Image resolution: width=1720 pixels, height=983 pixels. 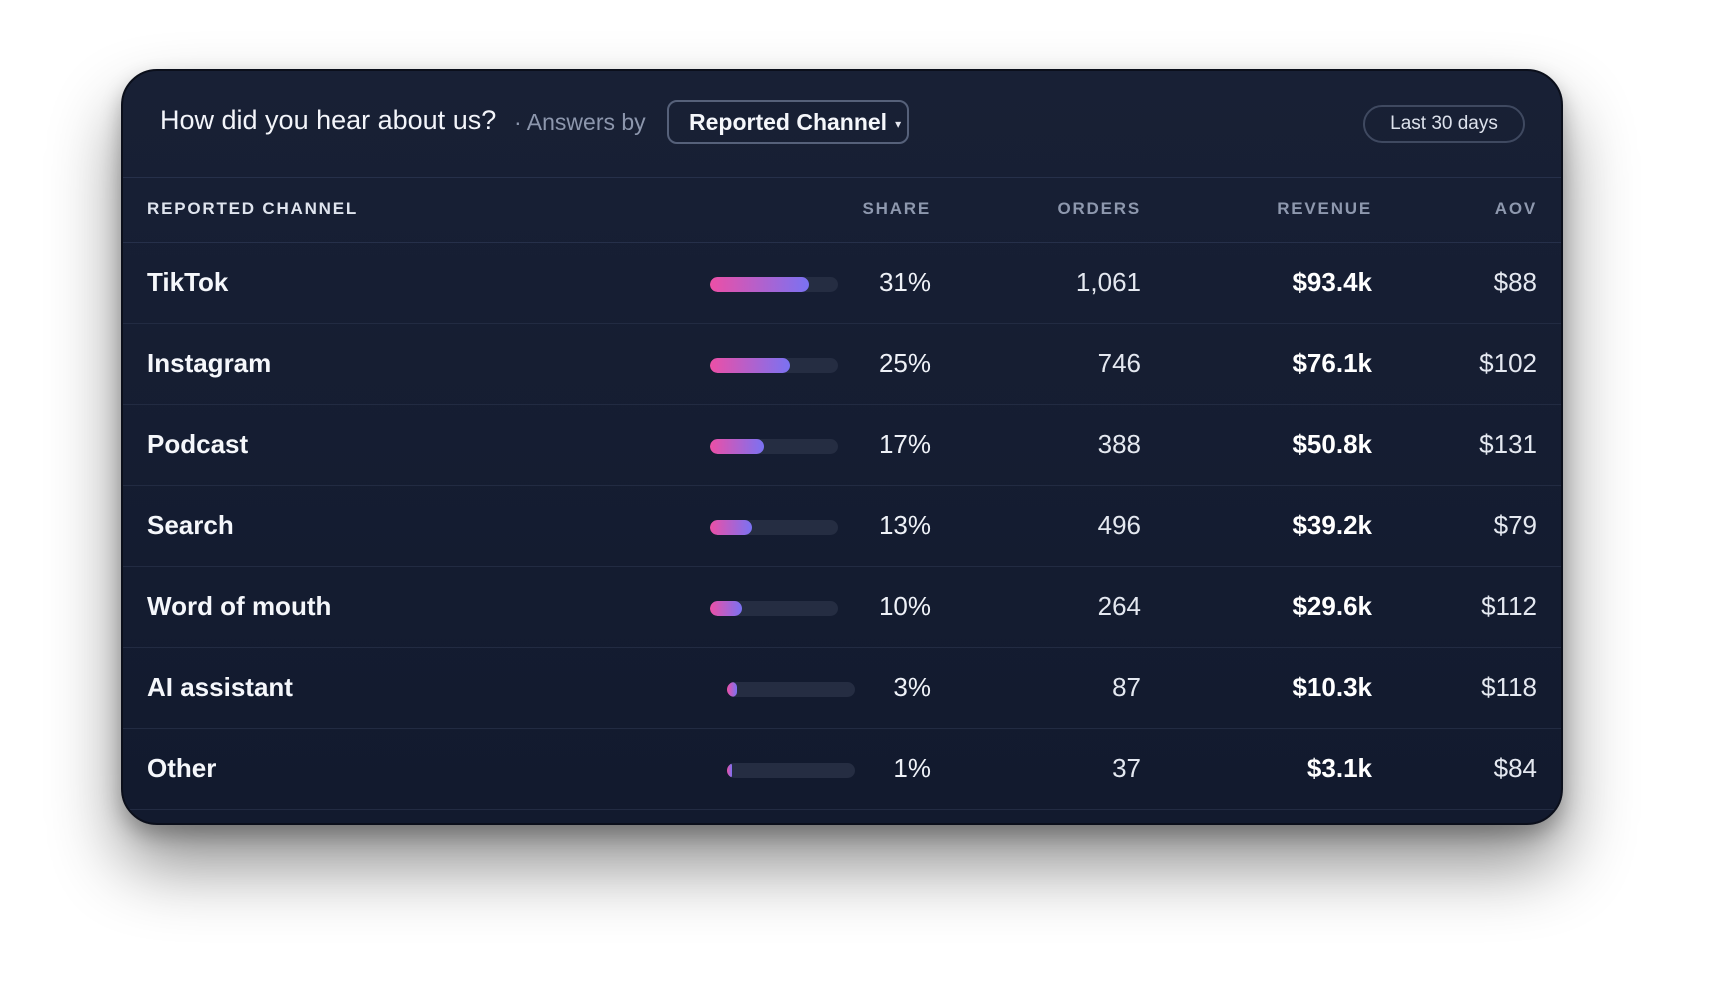 What do you see at coordinates (1099, 208) in the screenshot?
I see `column-header-orders: ORDERS` at bounding box center [1099, 208].